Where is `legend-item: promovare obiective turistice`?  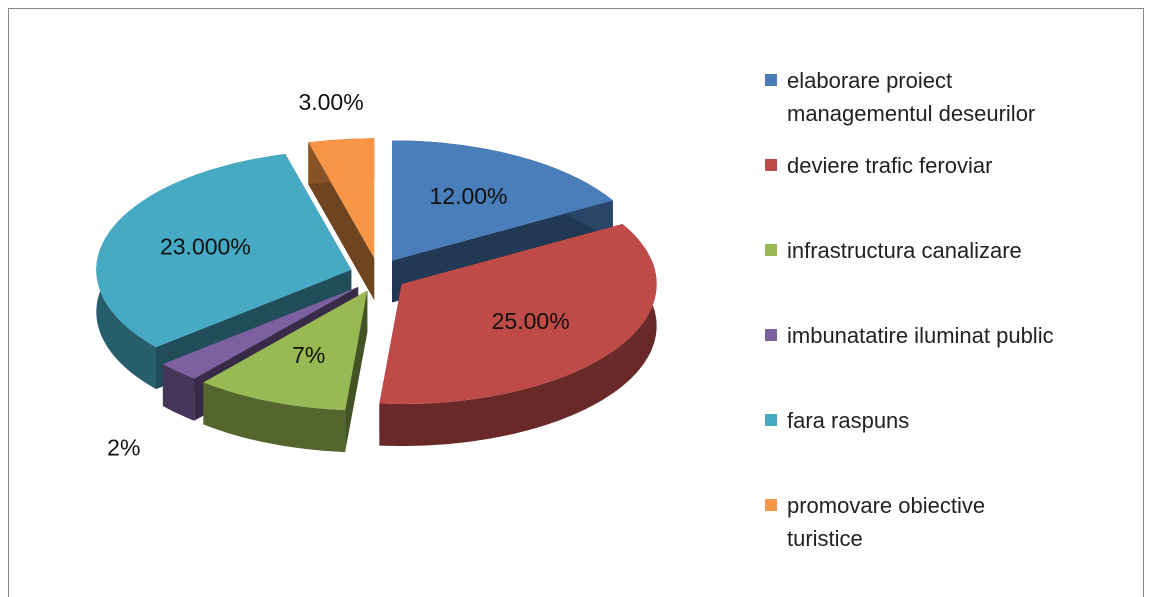 legend-item: promovare obiective turistice is located at coordinates (910, 522).